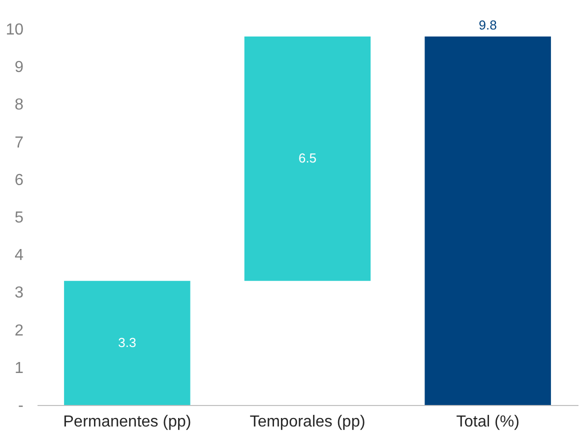 This screenshot has width=583, height=434. What do you see at coordinates (127, 342) in the screenshot?
I see `data-label: 3.3` at bounding box center [127, 342].